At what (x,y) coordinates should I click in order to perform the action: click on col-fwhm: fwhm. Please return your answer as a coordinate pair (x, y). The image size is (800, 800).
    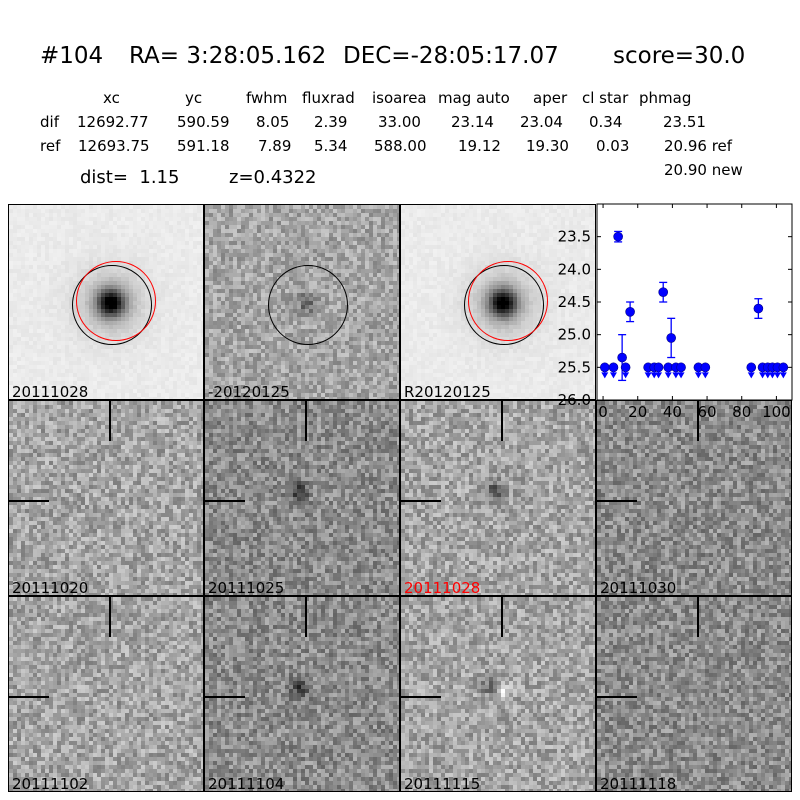
    Looking at the image, I should click on (267, 98).